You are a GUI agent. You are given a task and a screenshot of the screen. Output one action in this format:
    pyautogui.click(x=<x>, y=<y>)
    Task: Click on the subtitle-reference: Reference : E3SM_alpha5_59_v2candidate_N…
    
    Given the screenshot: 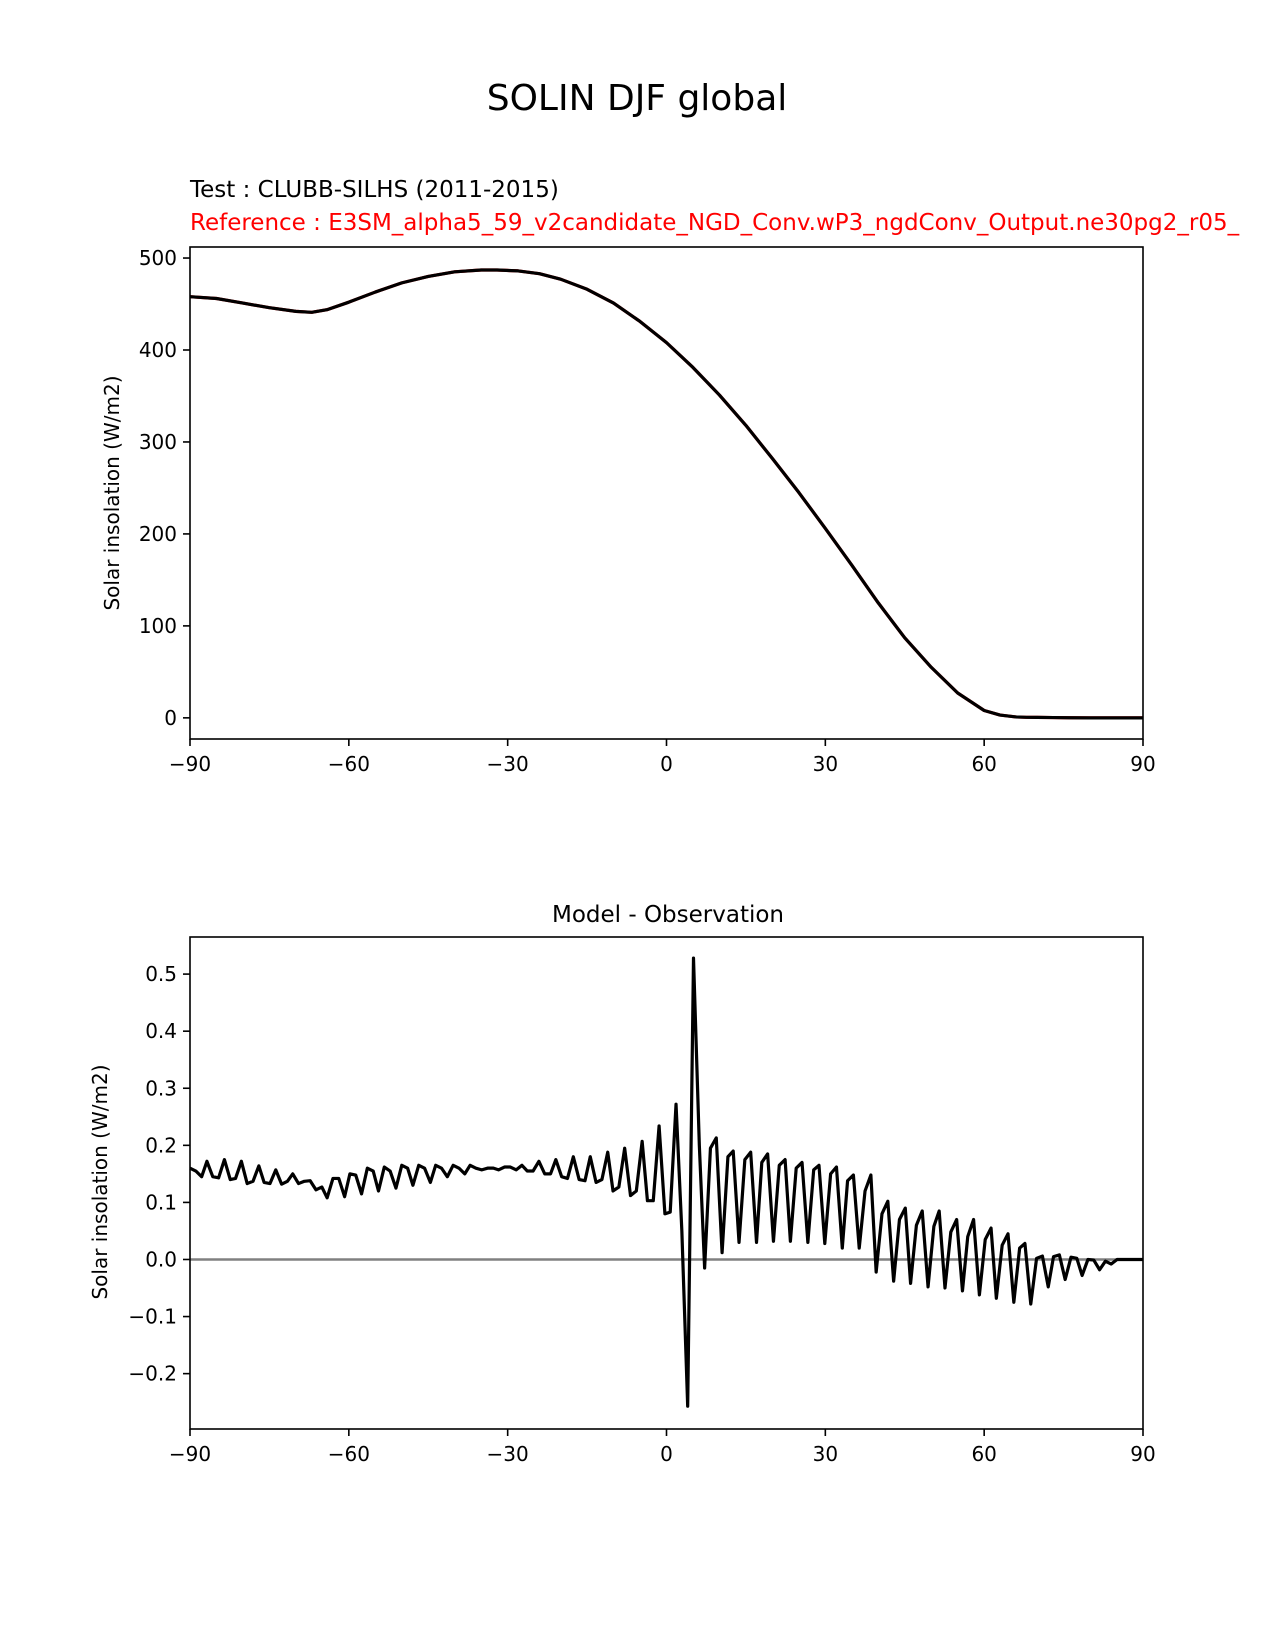 What is the action you would take?
    pyautogui.click(x=715, y=223)
    